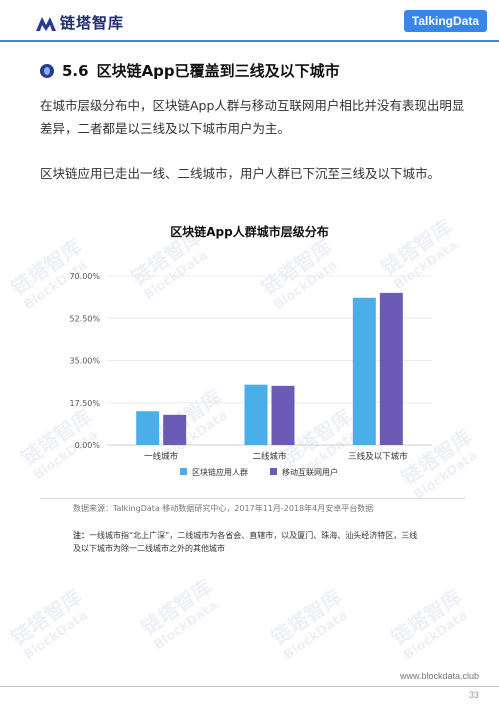 This screenshot has width=499, height=706. What do you see at coordinates (84, 403) in the screenshot?
I see `y-tick-label: 17.50%` at bounding box center [84, 403].